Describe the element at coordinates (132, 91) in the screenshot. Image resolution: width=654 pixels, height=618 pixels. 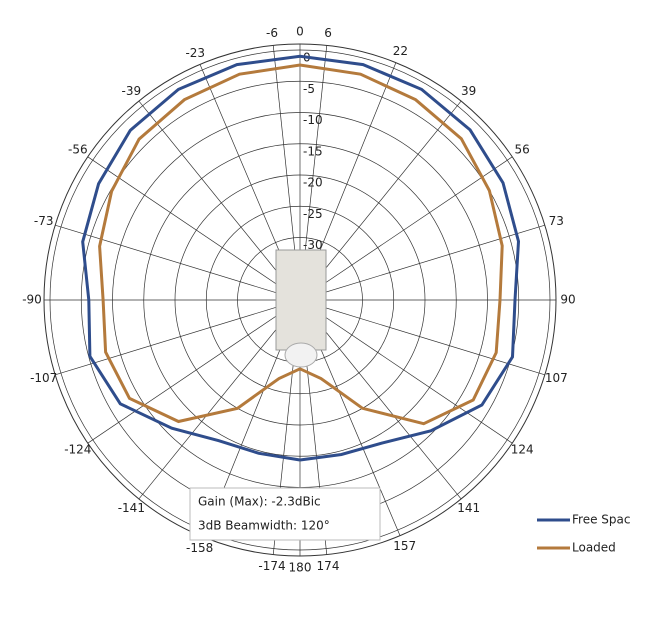
I see `theta-tick-label: -39` at that location.